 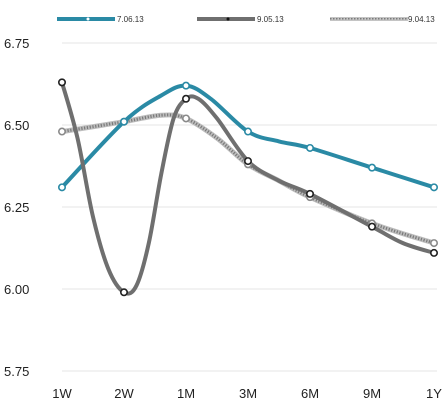 What do you see at coordinates (62, 393) in the screenshot?
I see `x-tick-label: 1W` at bounding box center [62, 393].